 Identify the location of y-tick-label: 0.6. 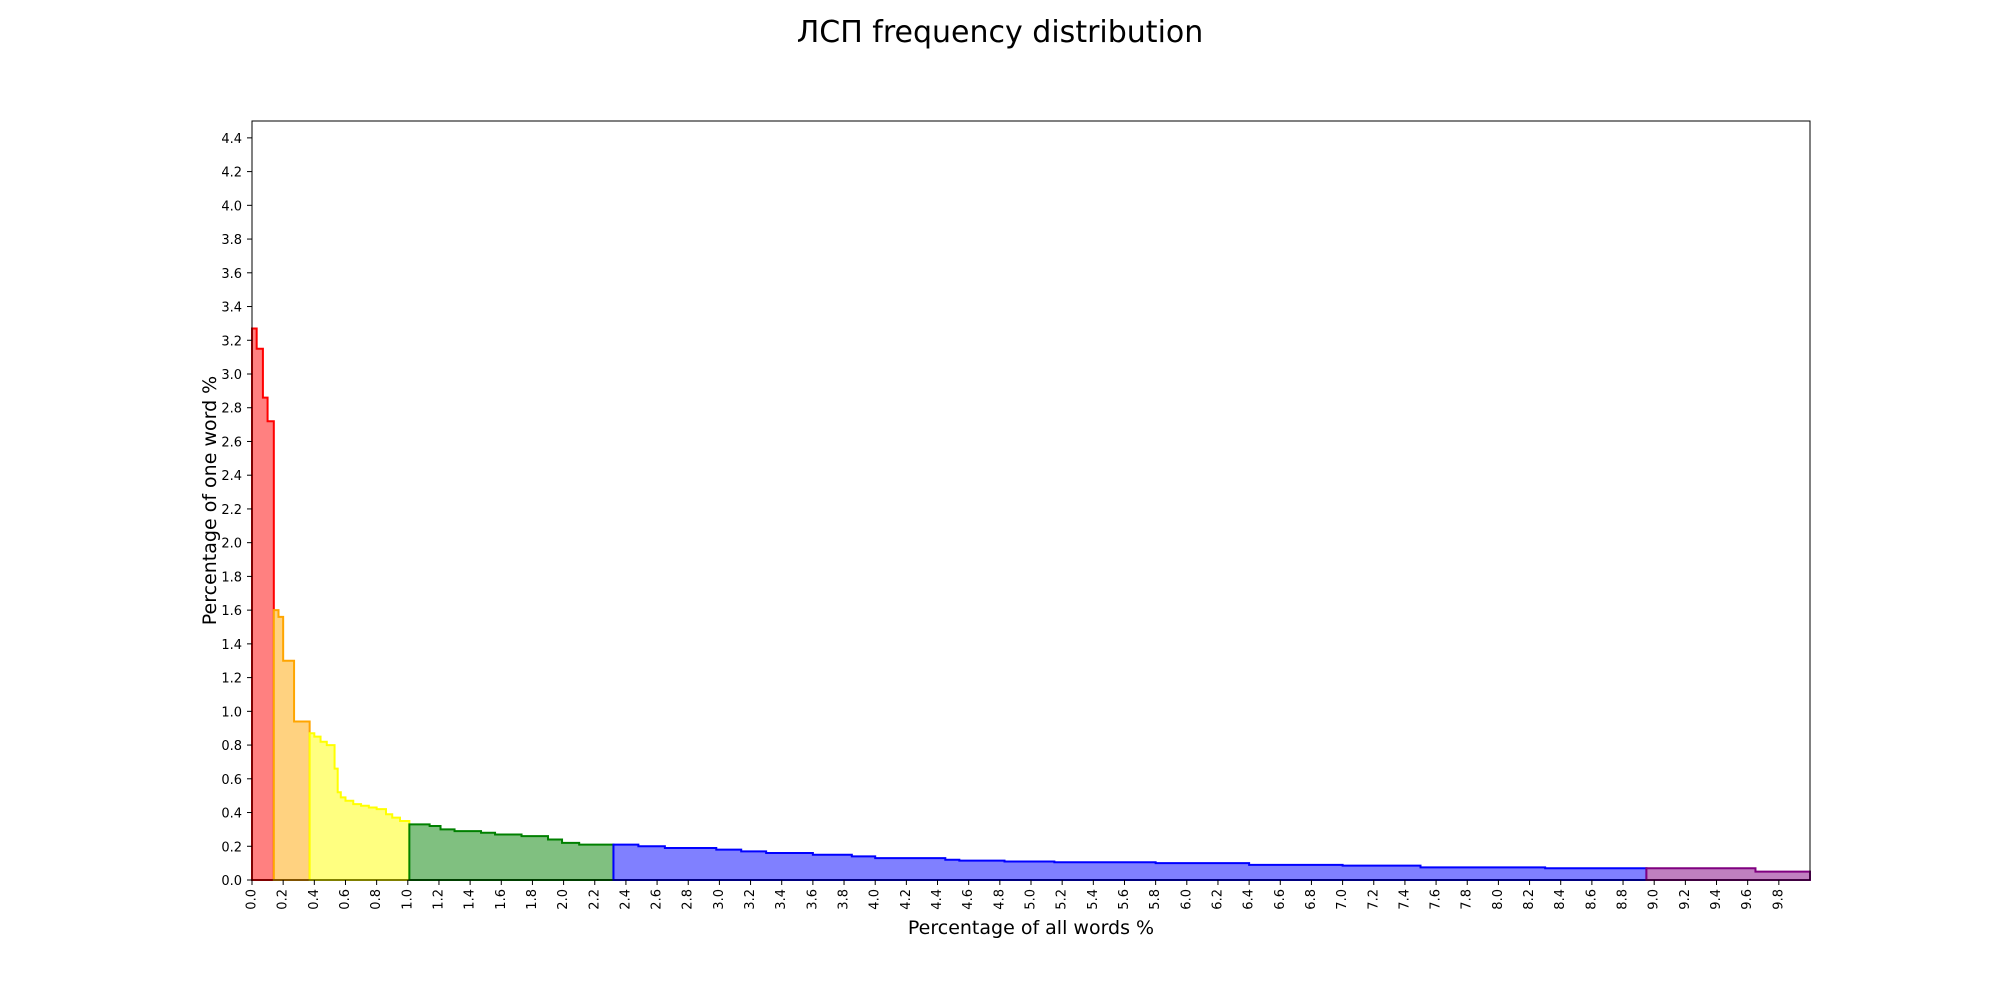
(231, 780).